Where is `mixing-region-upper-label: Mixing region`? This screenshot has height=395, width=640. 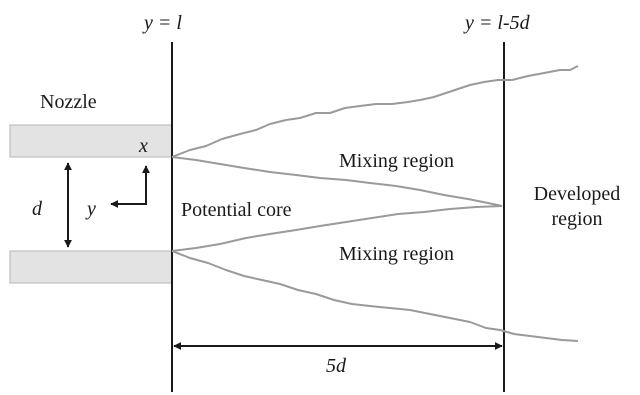
mixing-region-upper-label: Mixing region is located at coordinates (396, 161).